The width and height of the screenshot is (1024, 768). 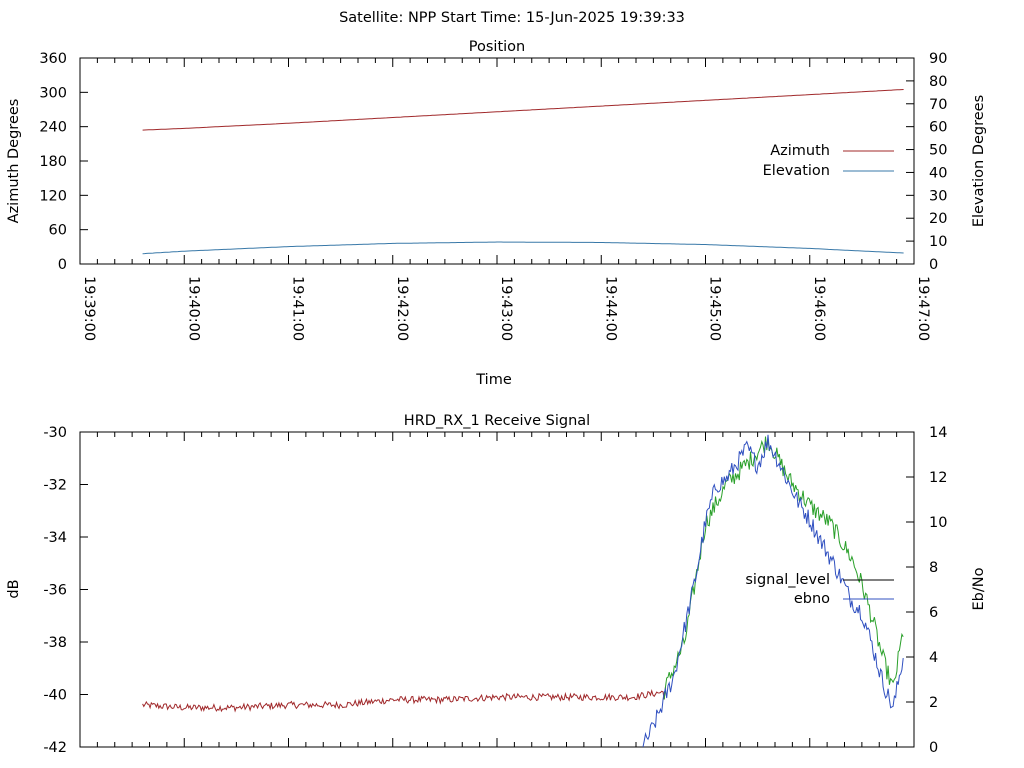 What do you see at coordinates (933, 748) in the screenshot?
I see `signal-y2tick-label: 0` at bounding box center [933, 748].